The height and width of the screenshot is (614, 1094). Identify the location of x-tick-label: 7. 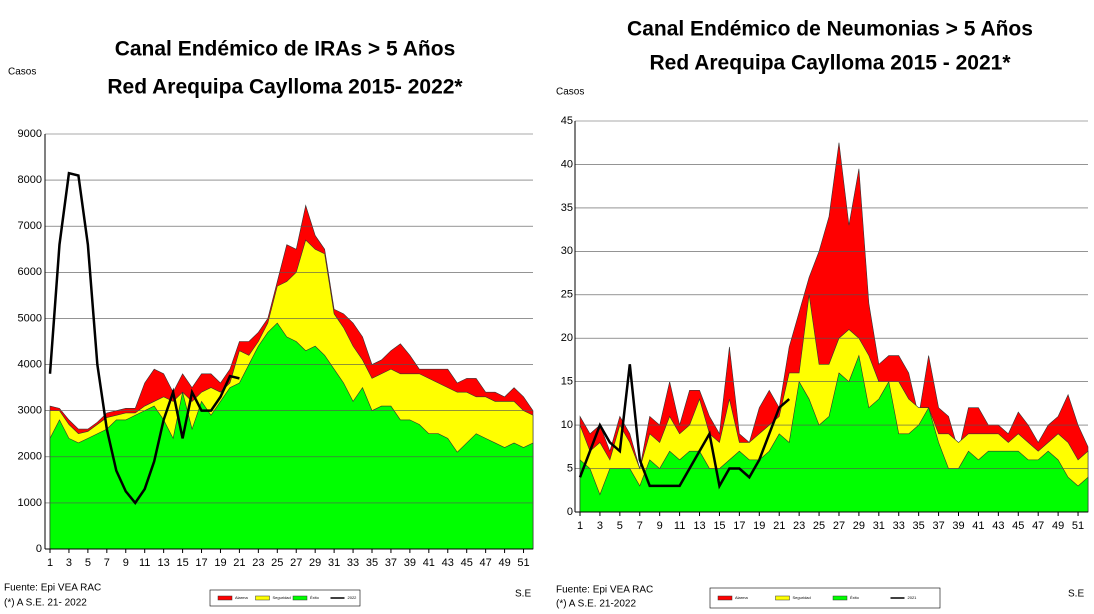
(107, 563).